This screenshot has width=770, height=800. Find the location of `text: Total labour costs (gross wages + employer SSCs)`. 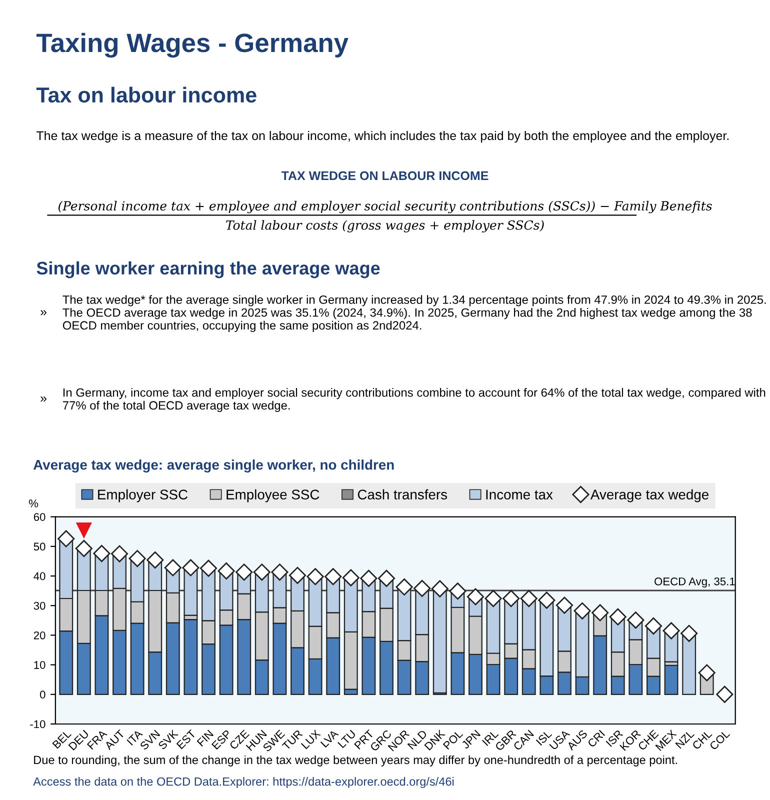

text: Total labour costs (gross wages + employer SSCs) is located at coordinates (385, 226).